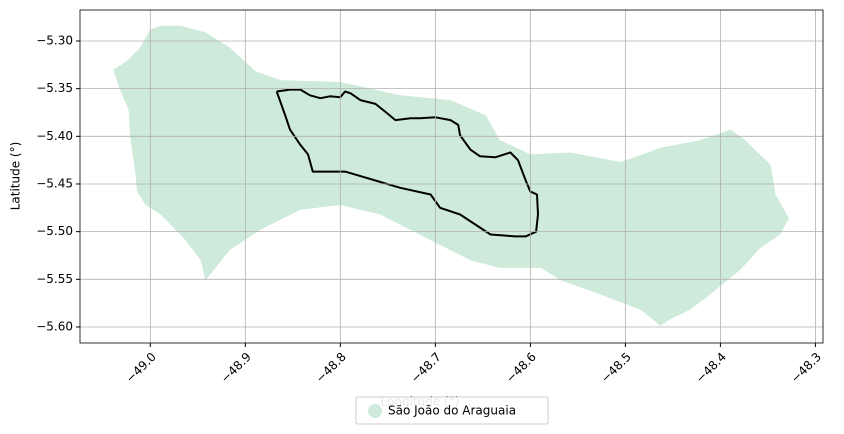 This screenshot has width=844, height=434. I want to click on y-tick-label: −5.55, so click(54, 279).